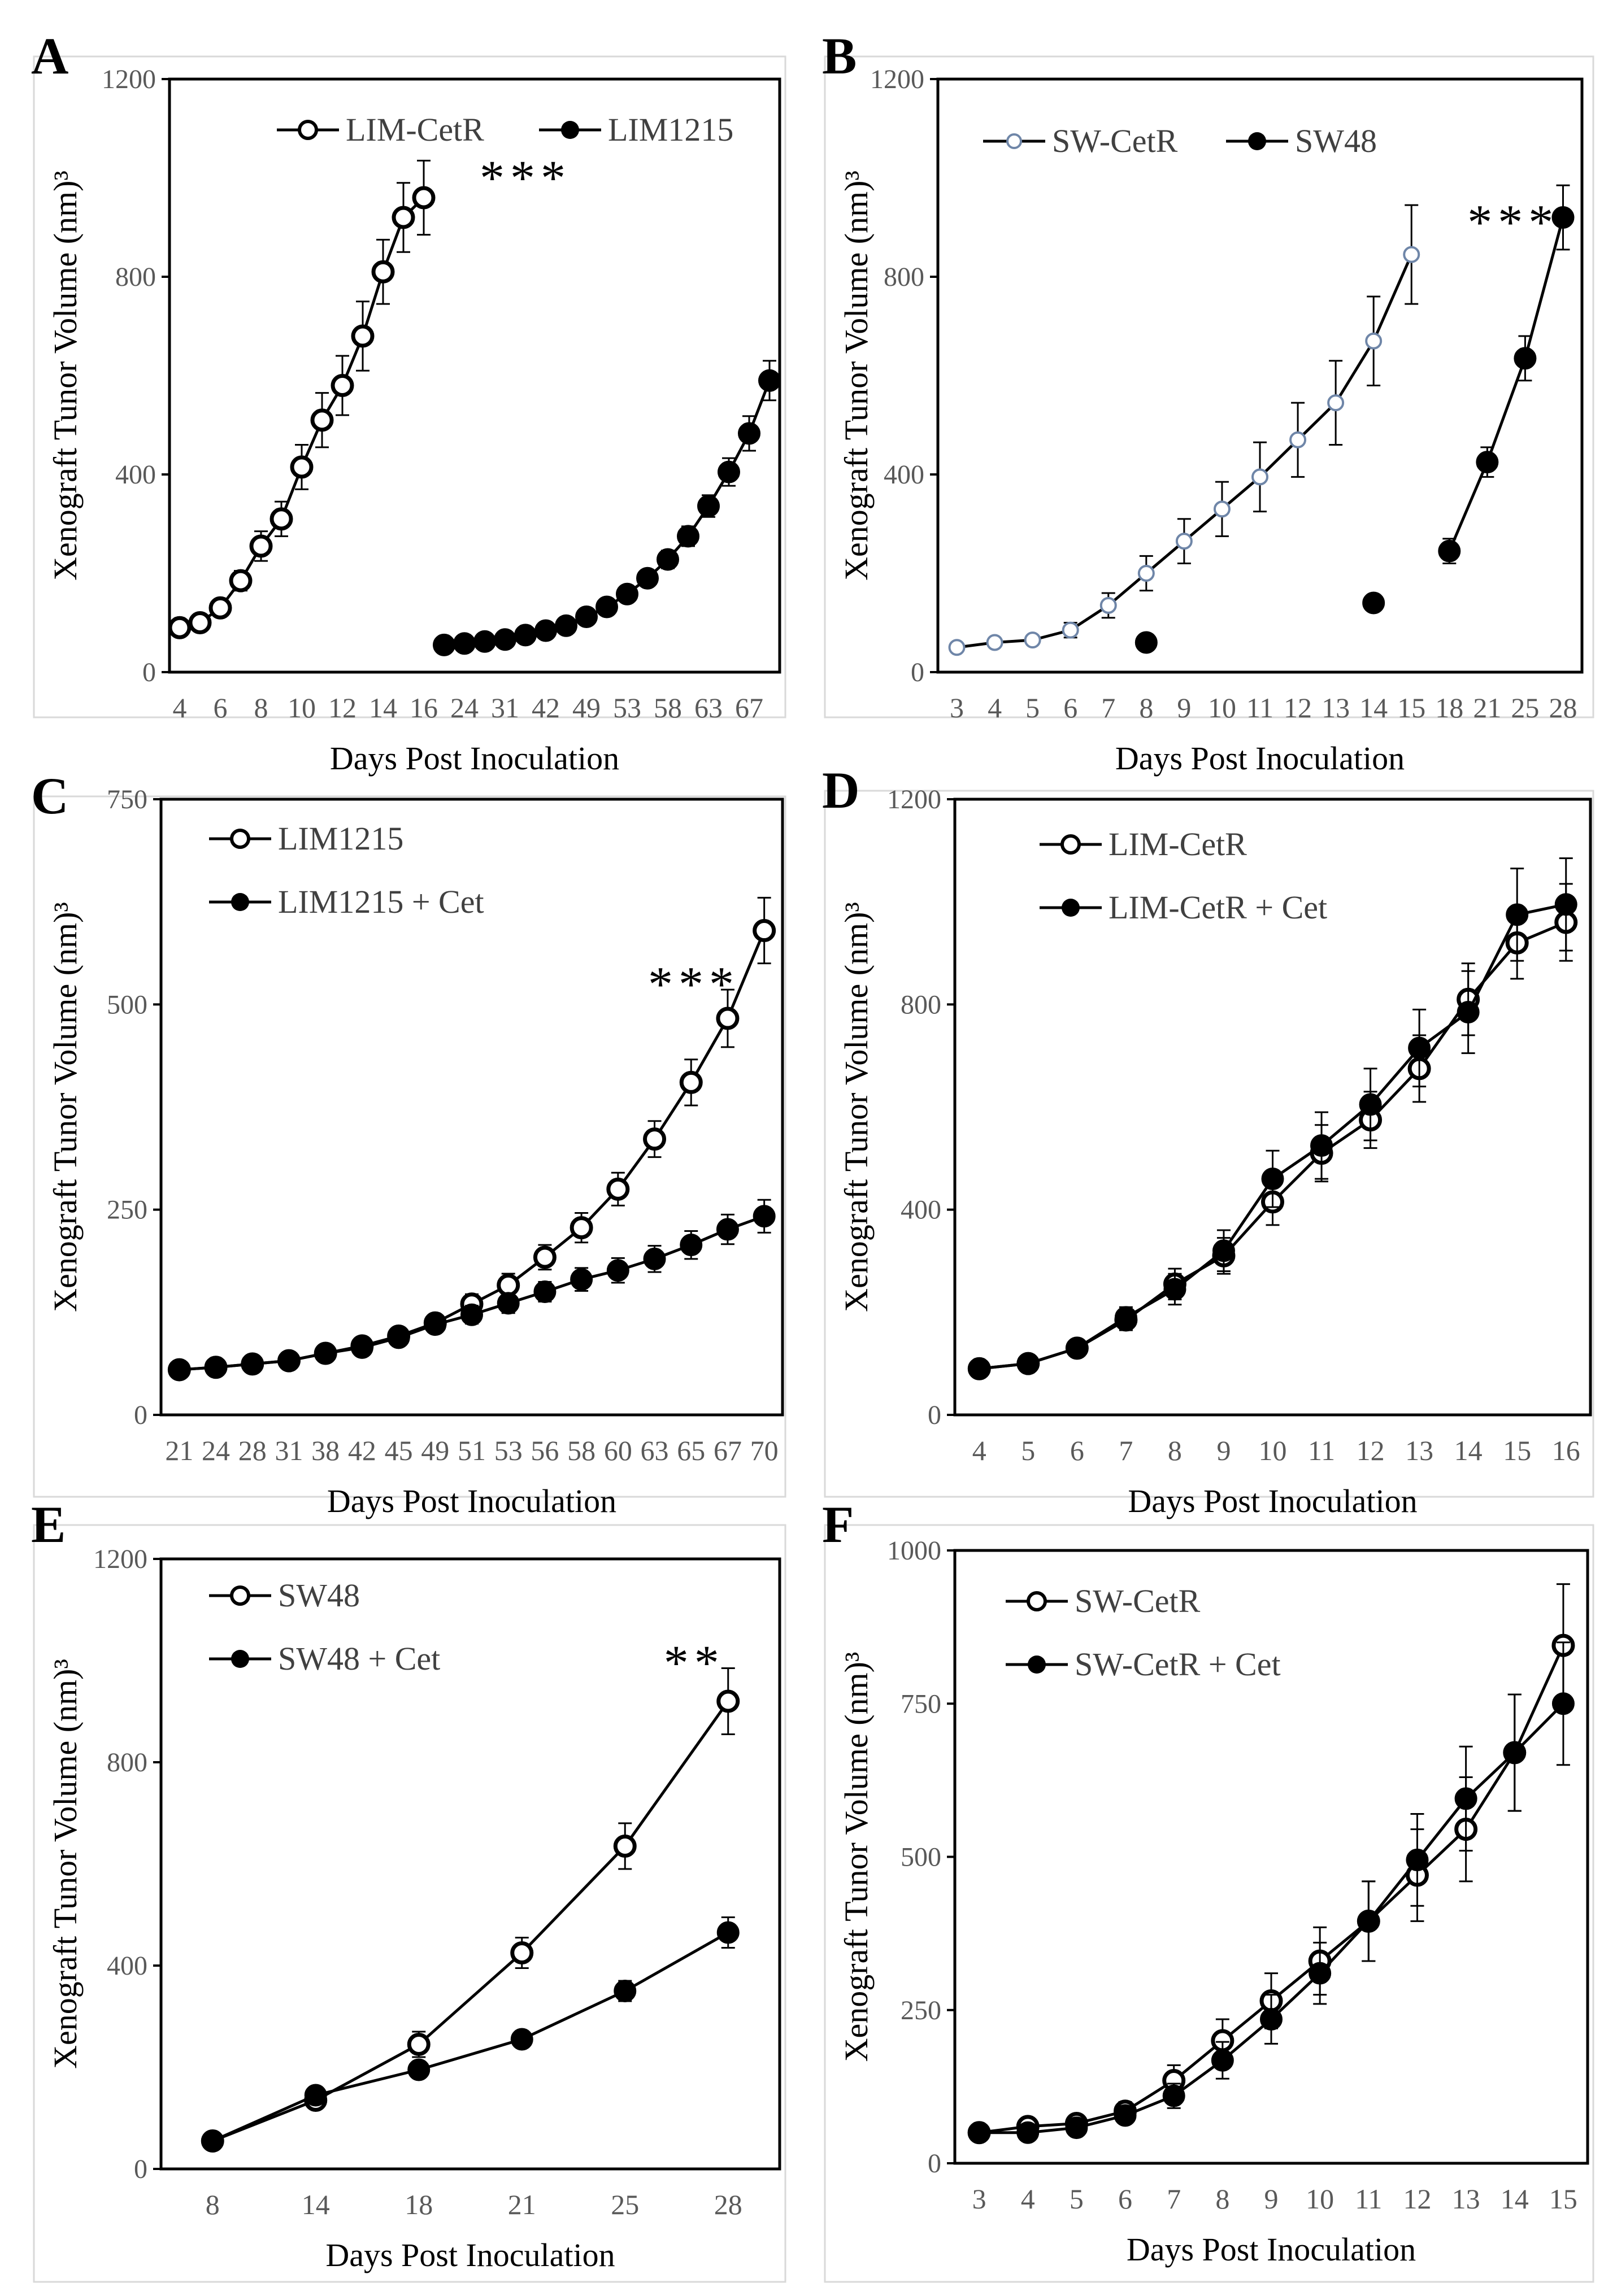 This screenshot has width=1617, height=2296. What do you see at coordinates (957, 708) in the screenshot?
I see `x-tick-label: 3` at bounding box center [957, 708].